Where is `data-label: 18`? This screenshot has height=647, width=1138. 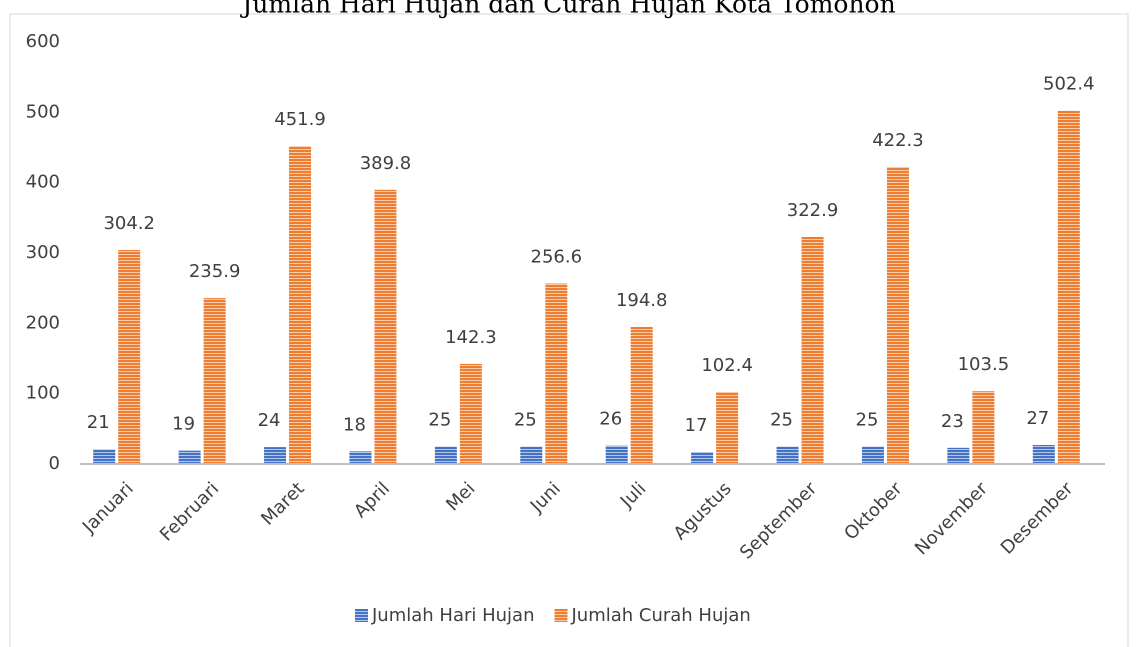 data-label: 18 is located at coordinates (354, 424).